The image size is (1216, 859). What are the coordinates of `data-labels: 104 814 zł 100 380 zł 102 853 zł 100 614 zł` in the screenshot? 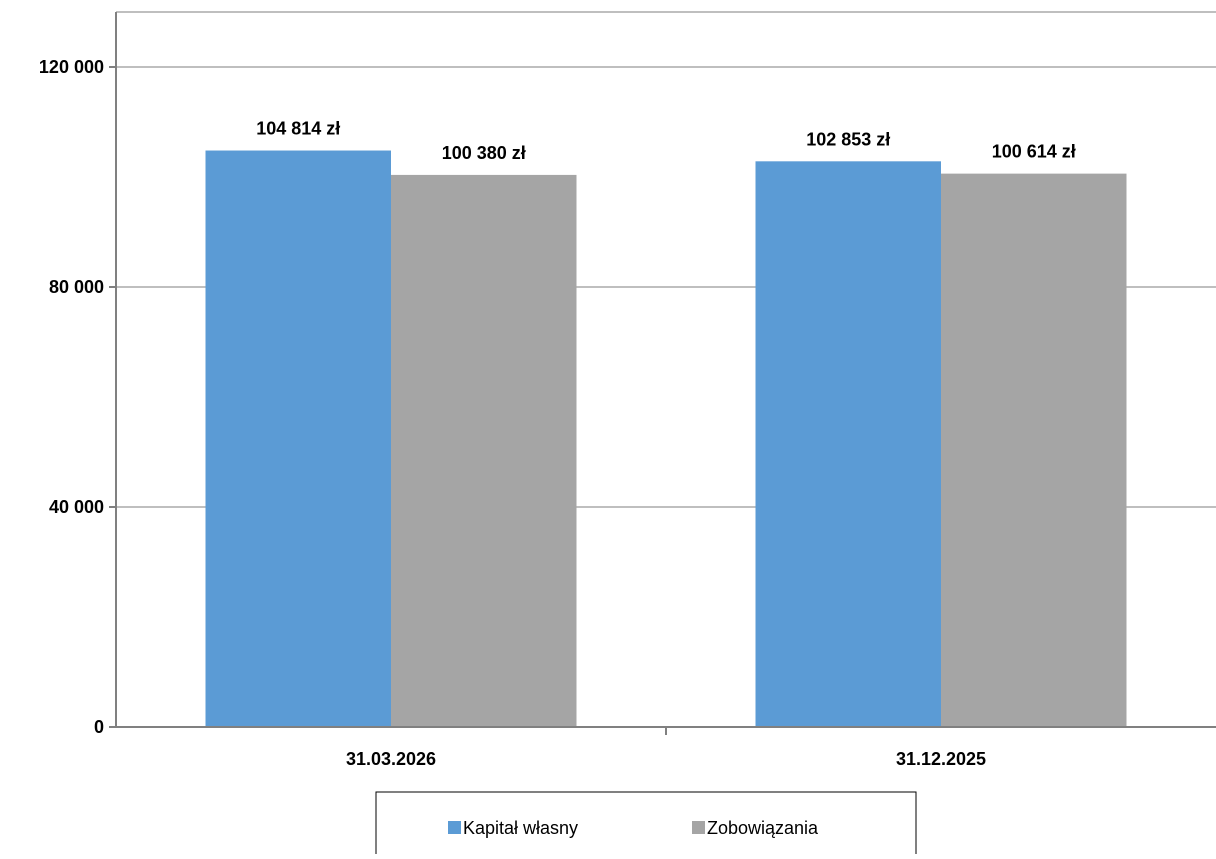 It's located at (666, 141).